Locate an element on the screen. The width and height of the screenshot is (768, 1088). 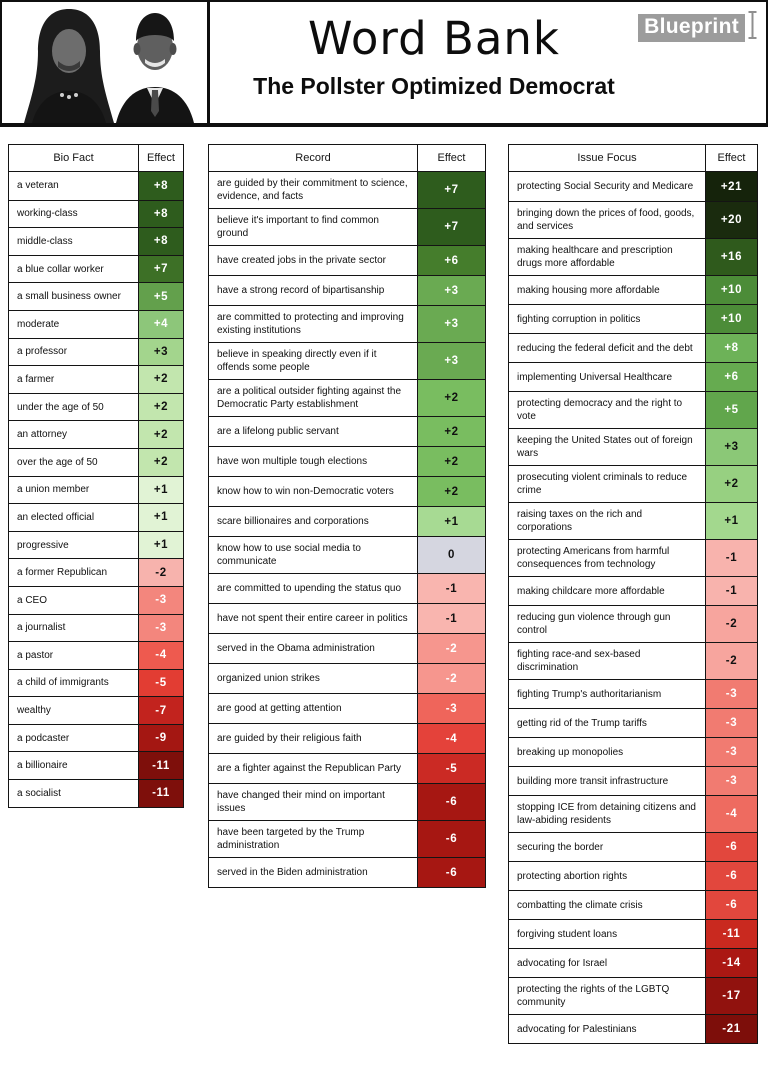
row-label: middle-class is located at coordinates (74, 241).